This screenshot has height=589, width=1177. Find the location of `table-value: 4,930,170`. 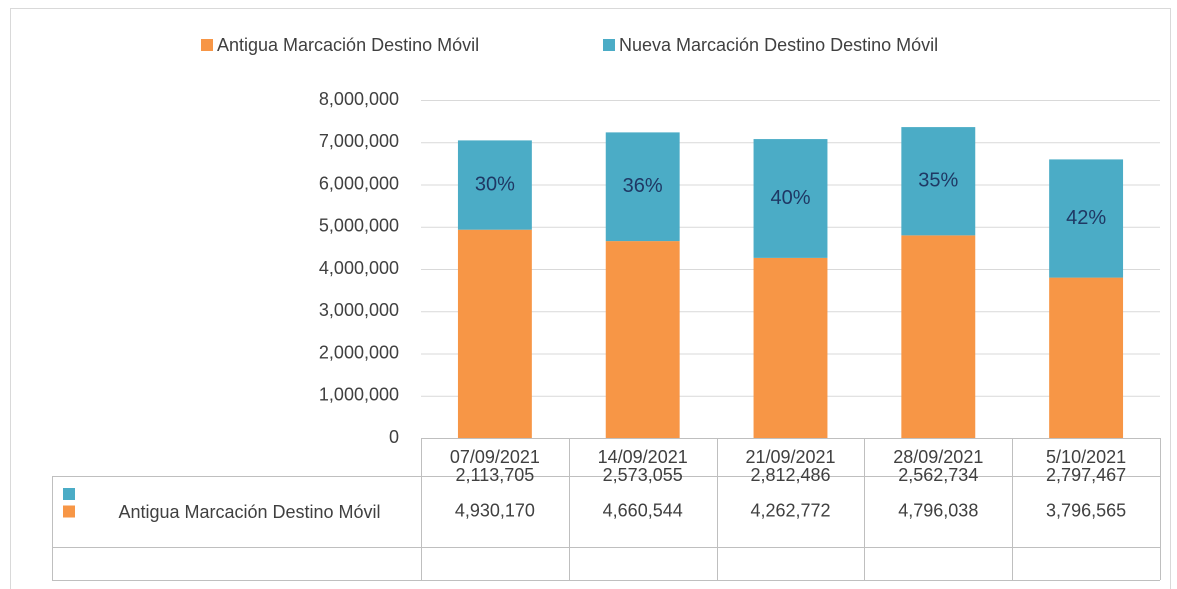

table-value: 4,930,170 is located at coordinates (495, 510).